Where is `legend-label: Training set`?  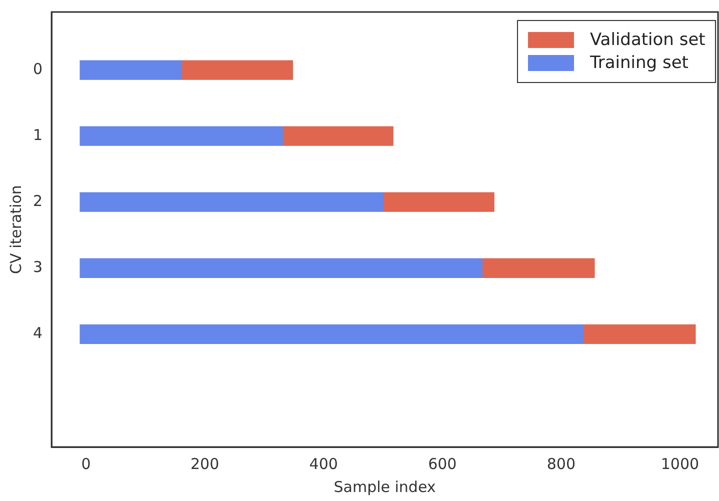
legend-label: Training set is located at coordinates (639, 63).